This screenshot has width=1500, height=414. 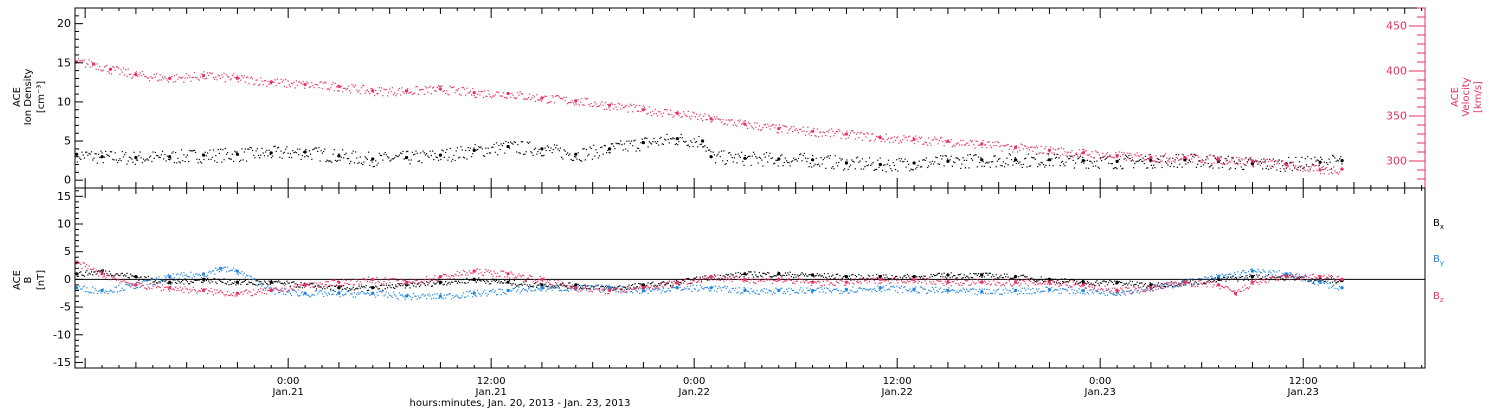 I want to click on top-point, so click(x=474, y=150).